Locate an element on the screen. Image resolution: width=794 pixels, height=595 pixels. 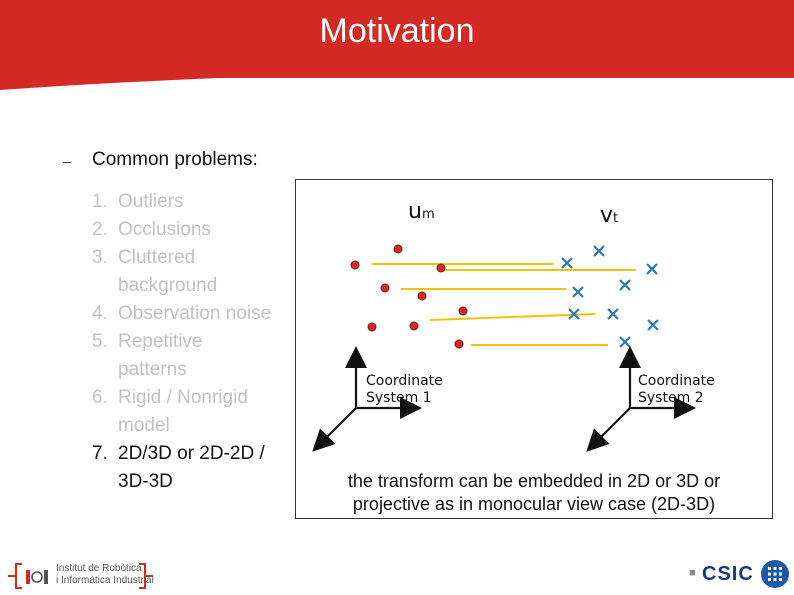
slide-title: Motivation is located at coordinates (397, 31).